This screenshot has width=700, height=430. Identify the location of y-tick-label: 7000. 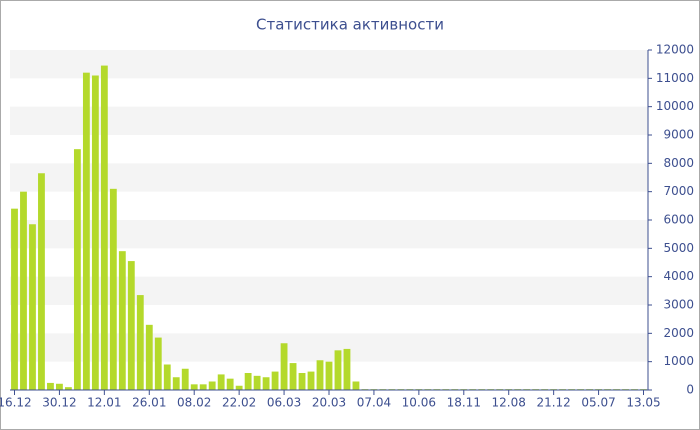
(678, 191).